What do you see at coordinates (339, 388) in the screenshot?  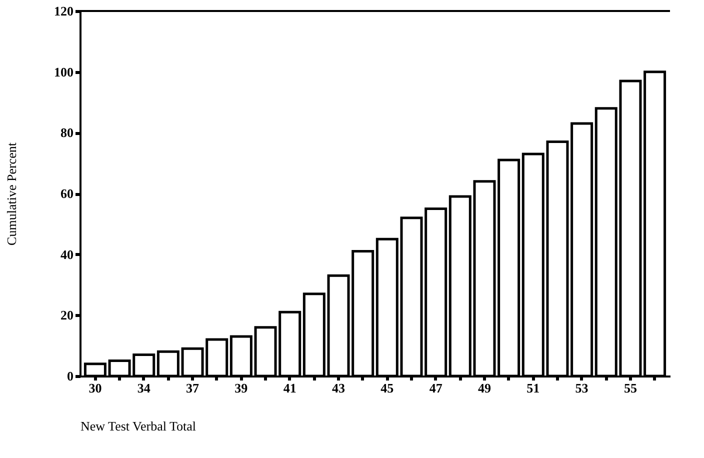 I see `x-tick-label: 43` at bounding box center [339, 388].